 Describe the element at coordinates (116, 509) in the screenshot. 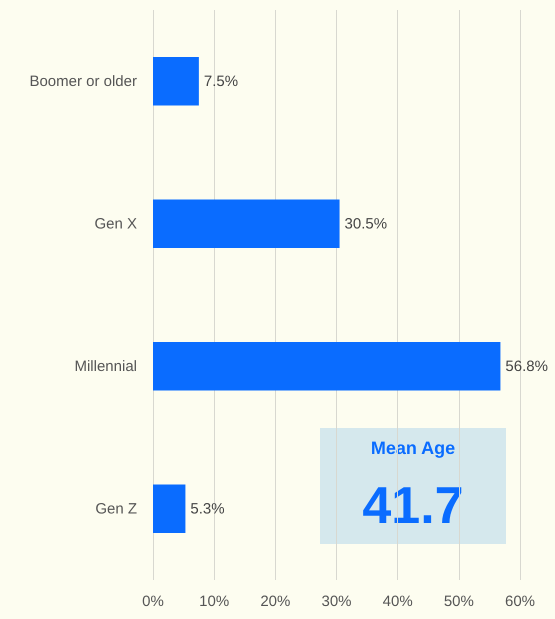

I see `y-tick-label: Gen Z` at that location.